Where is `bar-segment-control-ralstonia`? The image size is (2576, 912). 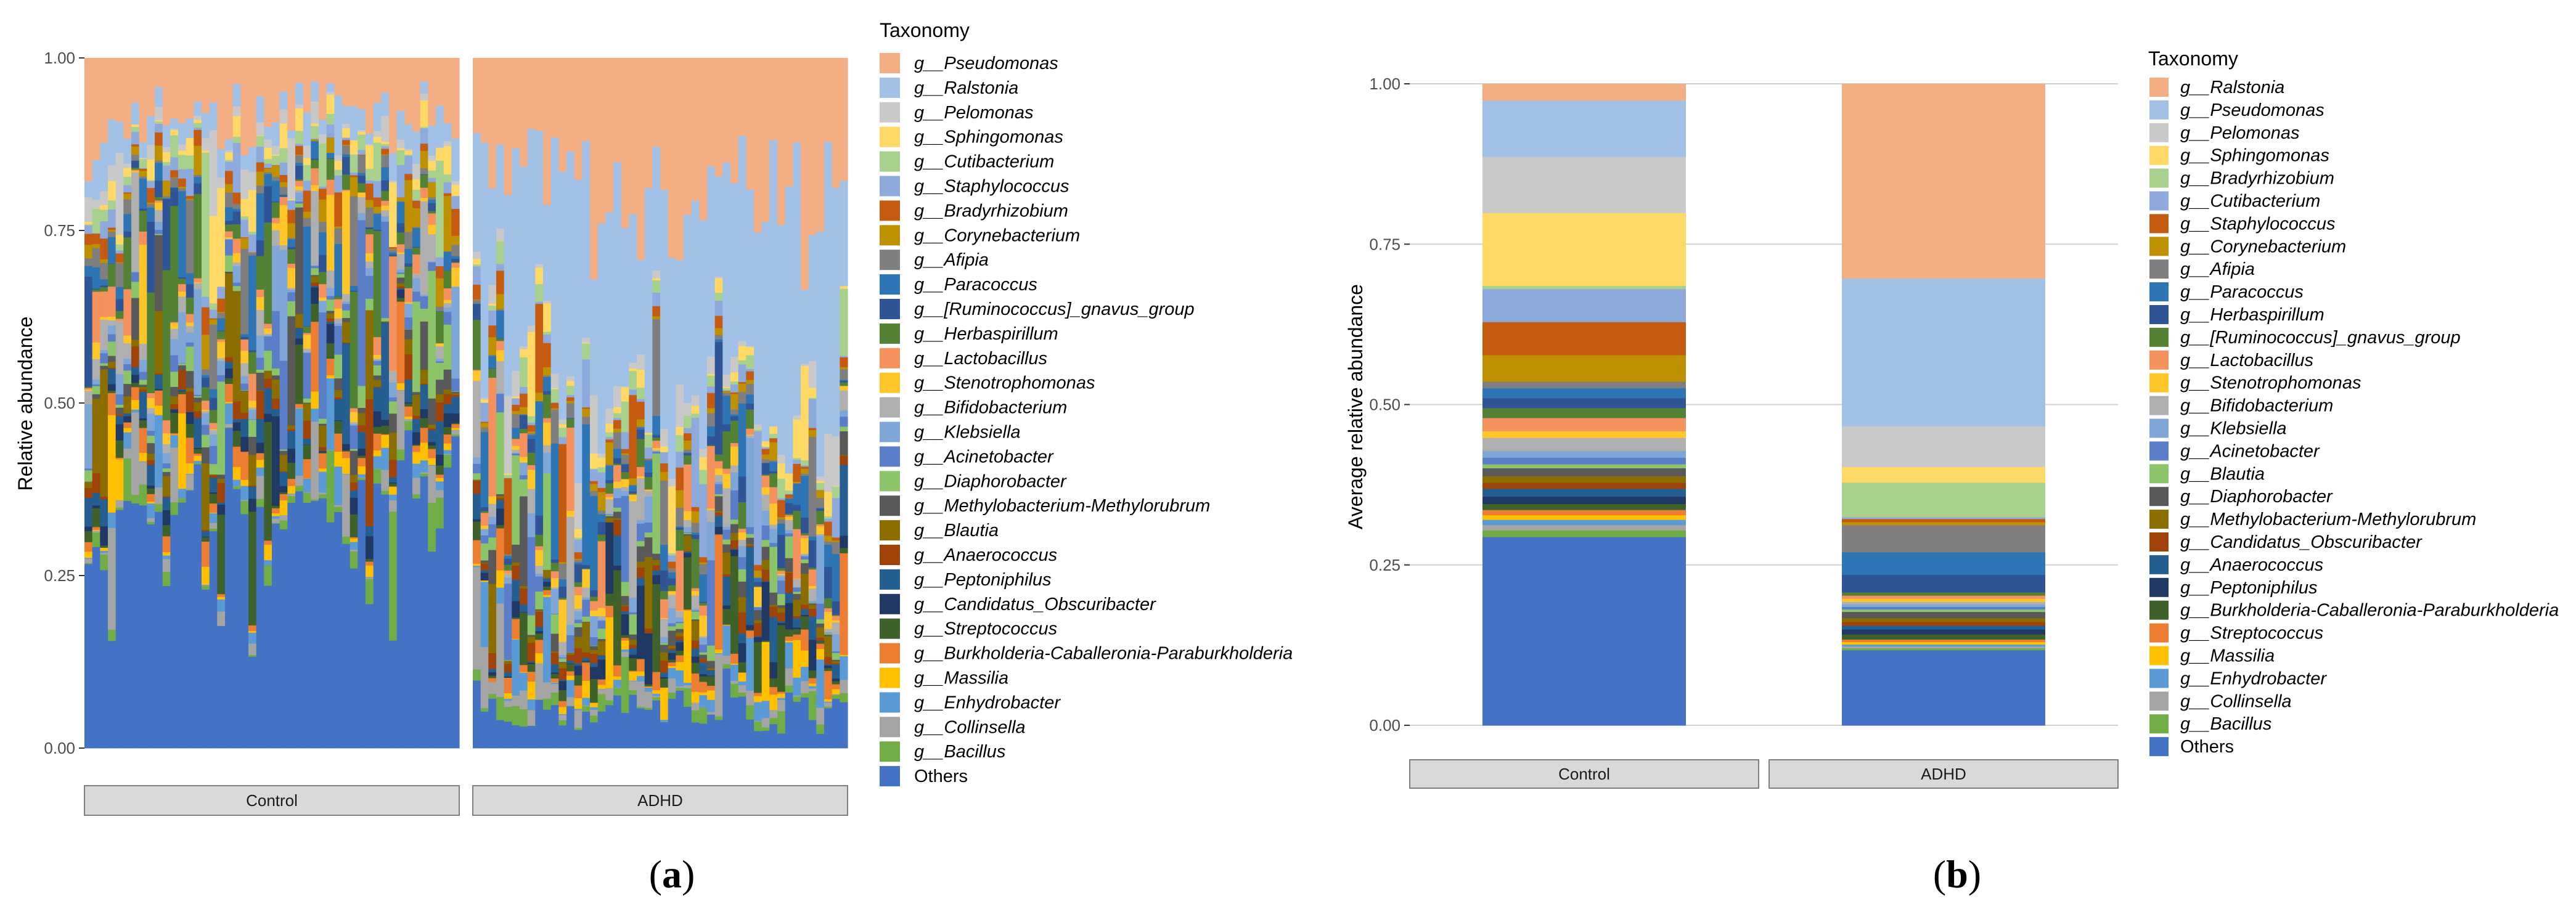
bar-segment-control-ralstonia is located at coordinates (268, 133).